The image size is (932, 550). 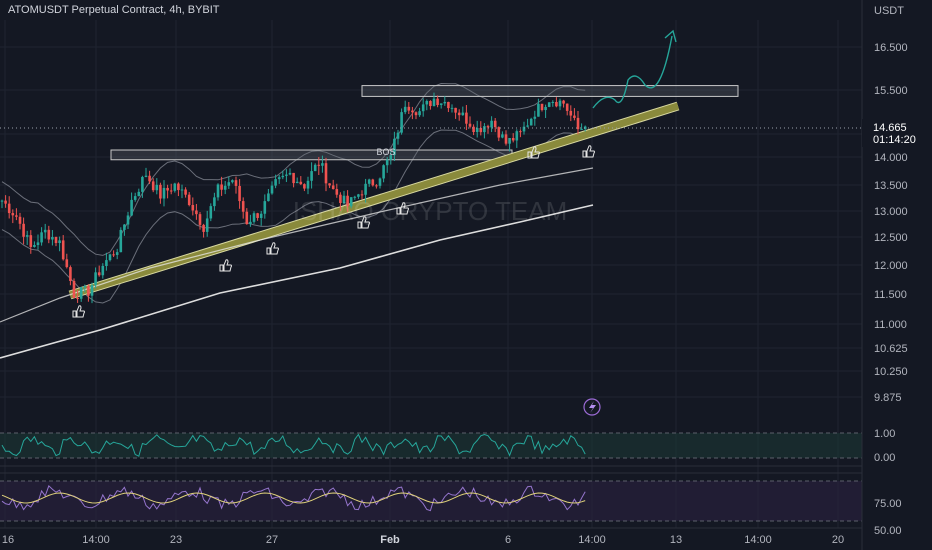 I want to click on last-price-tag, so click(x=897, y=133).